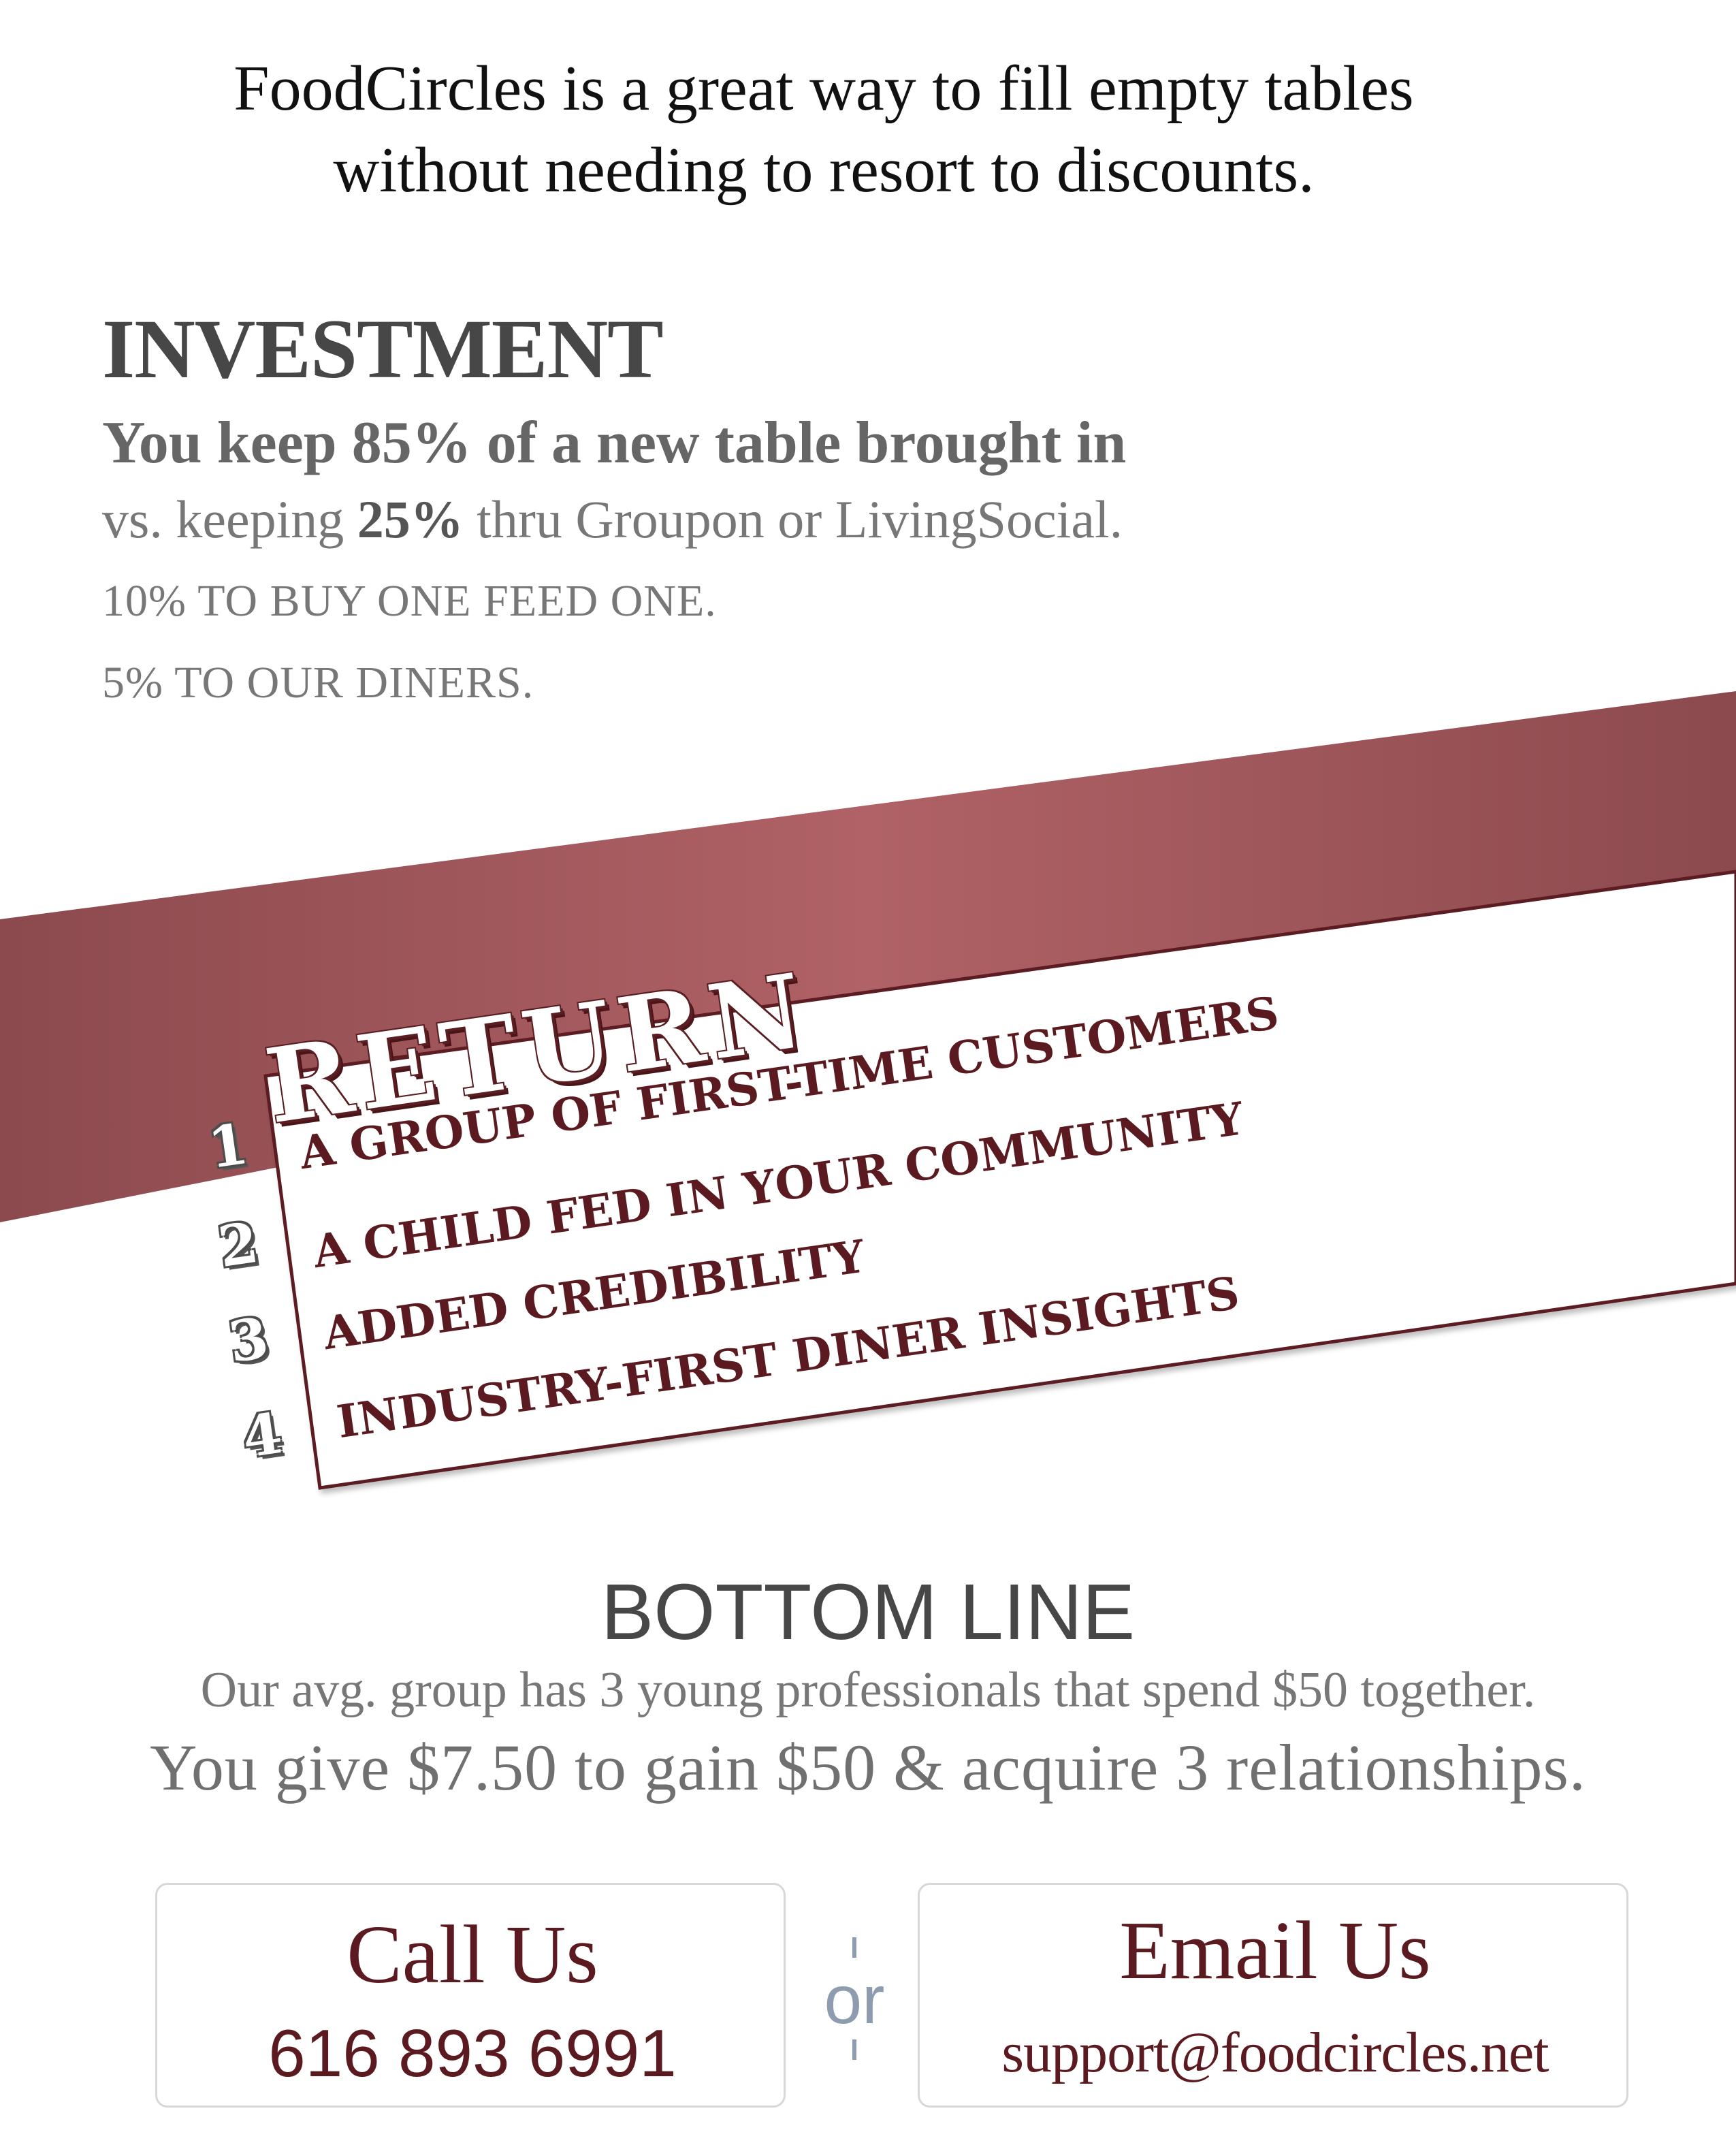 The width and height of the screenshot is (1736, 2145). What do you see at coordinates (1275, 1951) in the screenshot?
I see `email-us-title: Email Us` at bounding box center [1275, 1951].